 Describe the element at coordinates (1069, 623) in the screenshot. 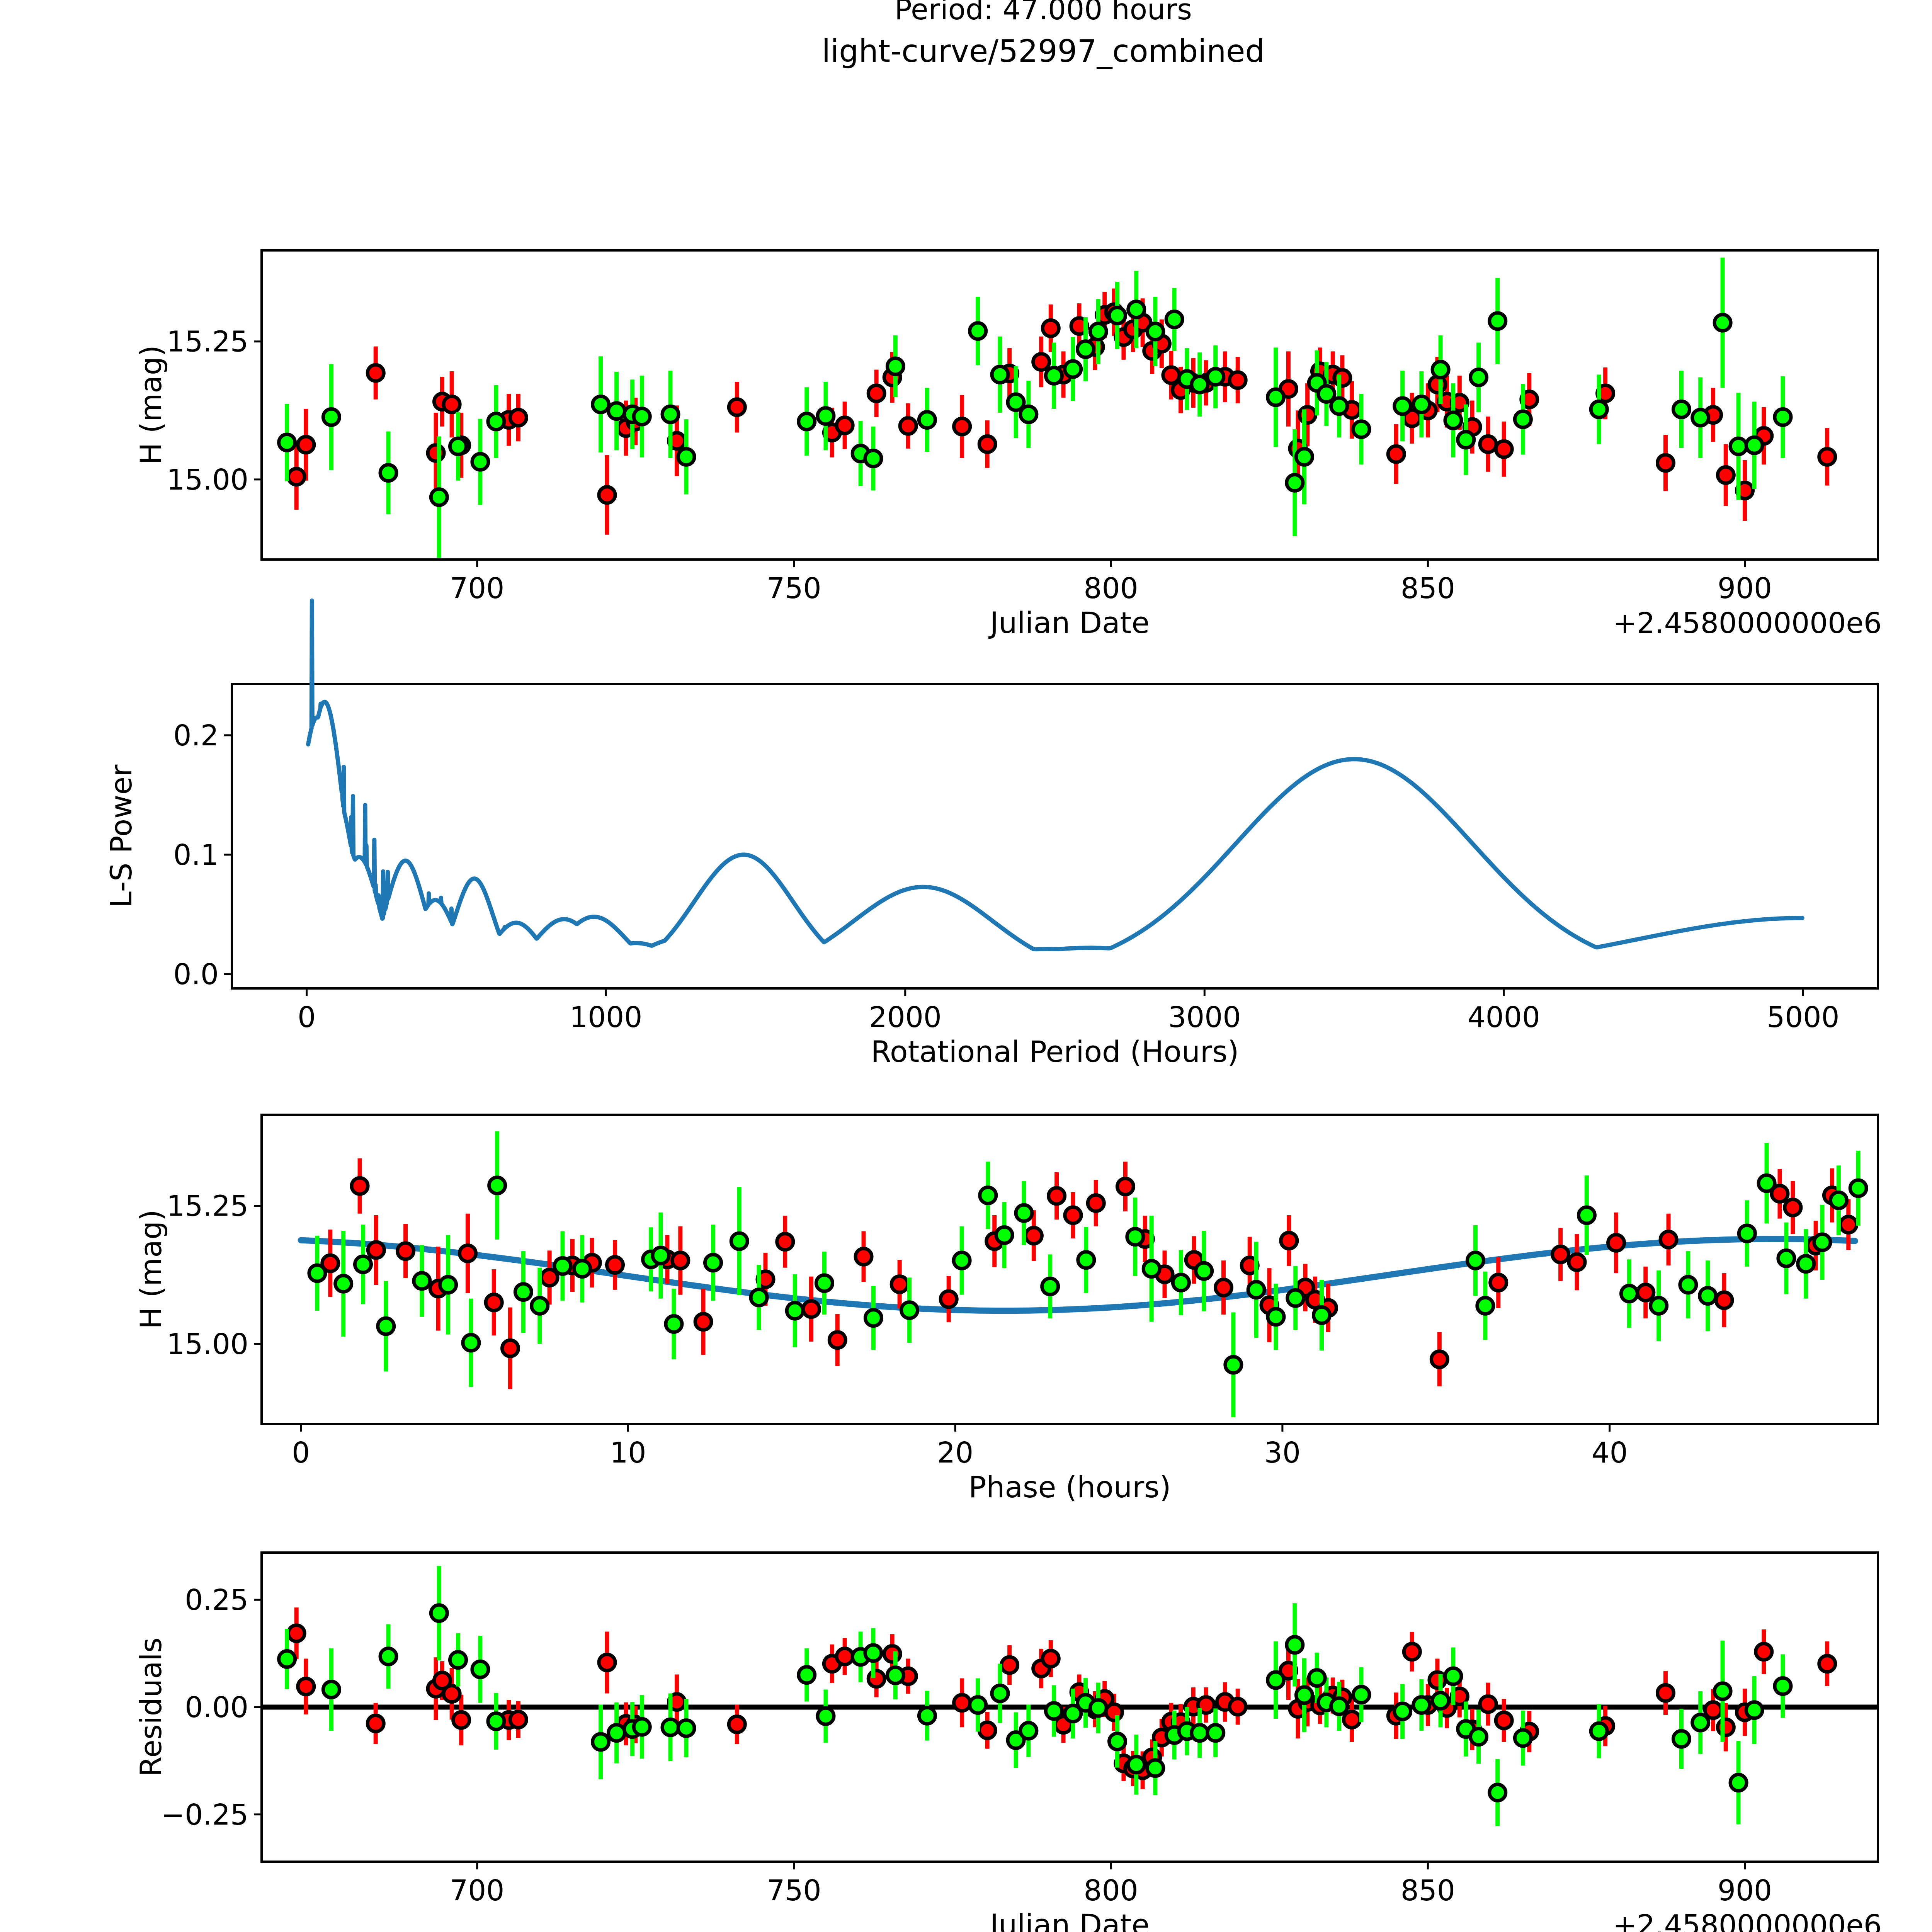

I see `x-axis-label-lightcurve: Julian Date` at that location.